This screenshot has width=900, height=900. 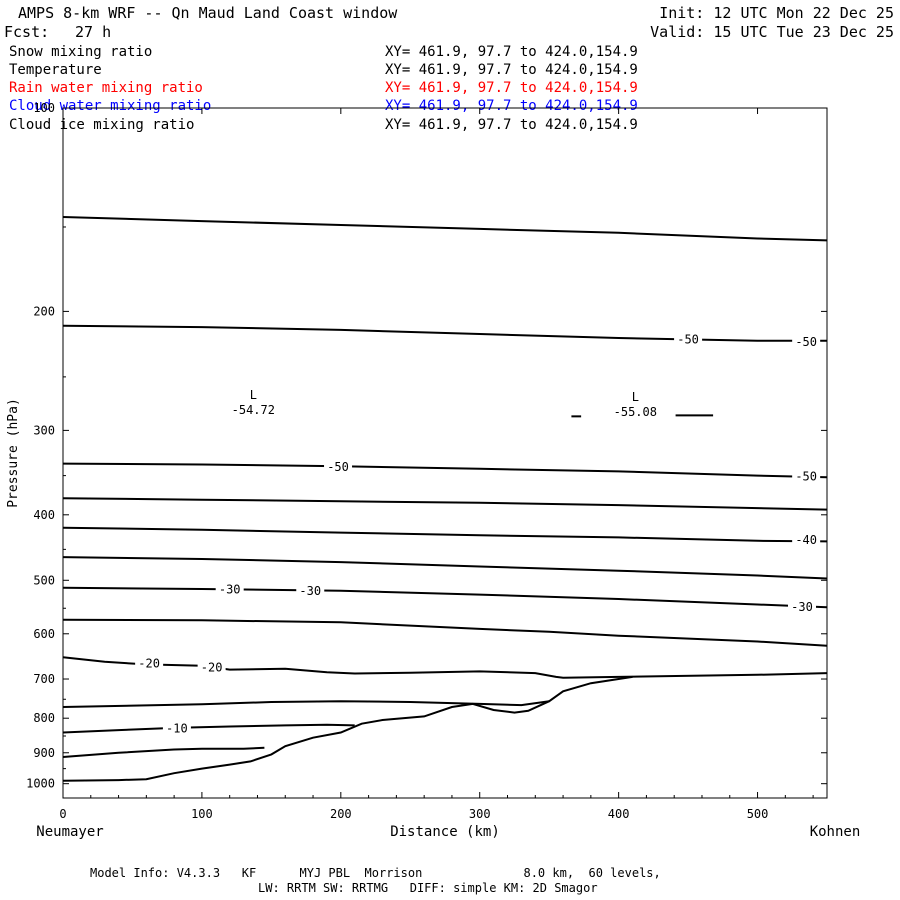 What do you see at coordinates (511, 125) in the screenshot?
I see `var-cloudice-xy: XY= 461.9, 97.7 to 424.0,154.9` at bounding box center [511, 125].